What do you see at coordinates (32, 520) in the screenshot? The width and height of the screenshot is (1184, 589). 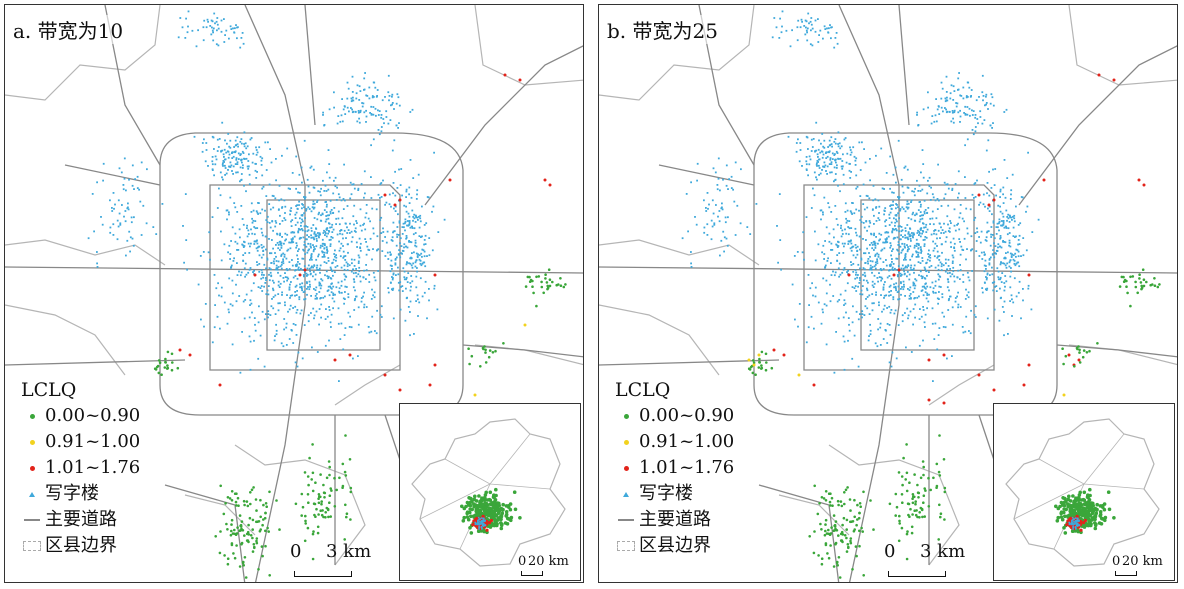 I see `road-line-icon` at bounding box center [32, 520].